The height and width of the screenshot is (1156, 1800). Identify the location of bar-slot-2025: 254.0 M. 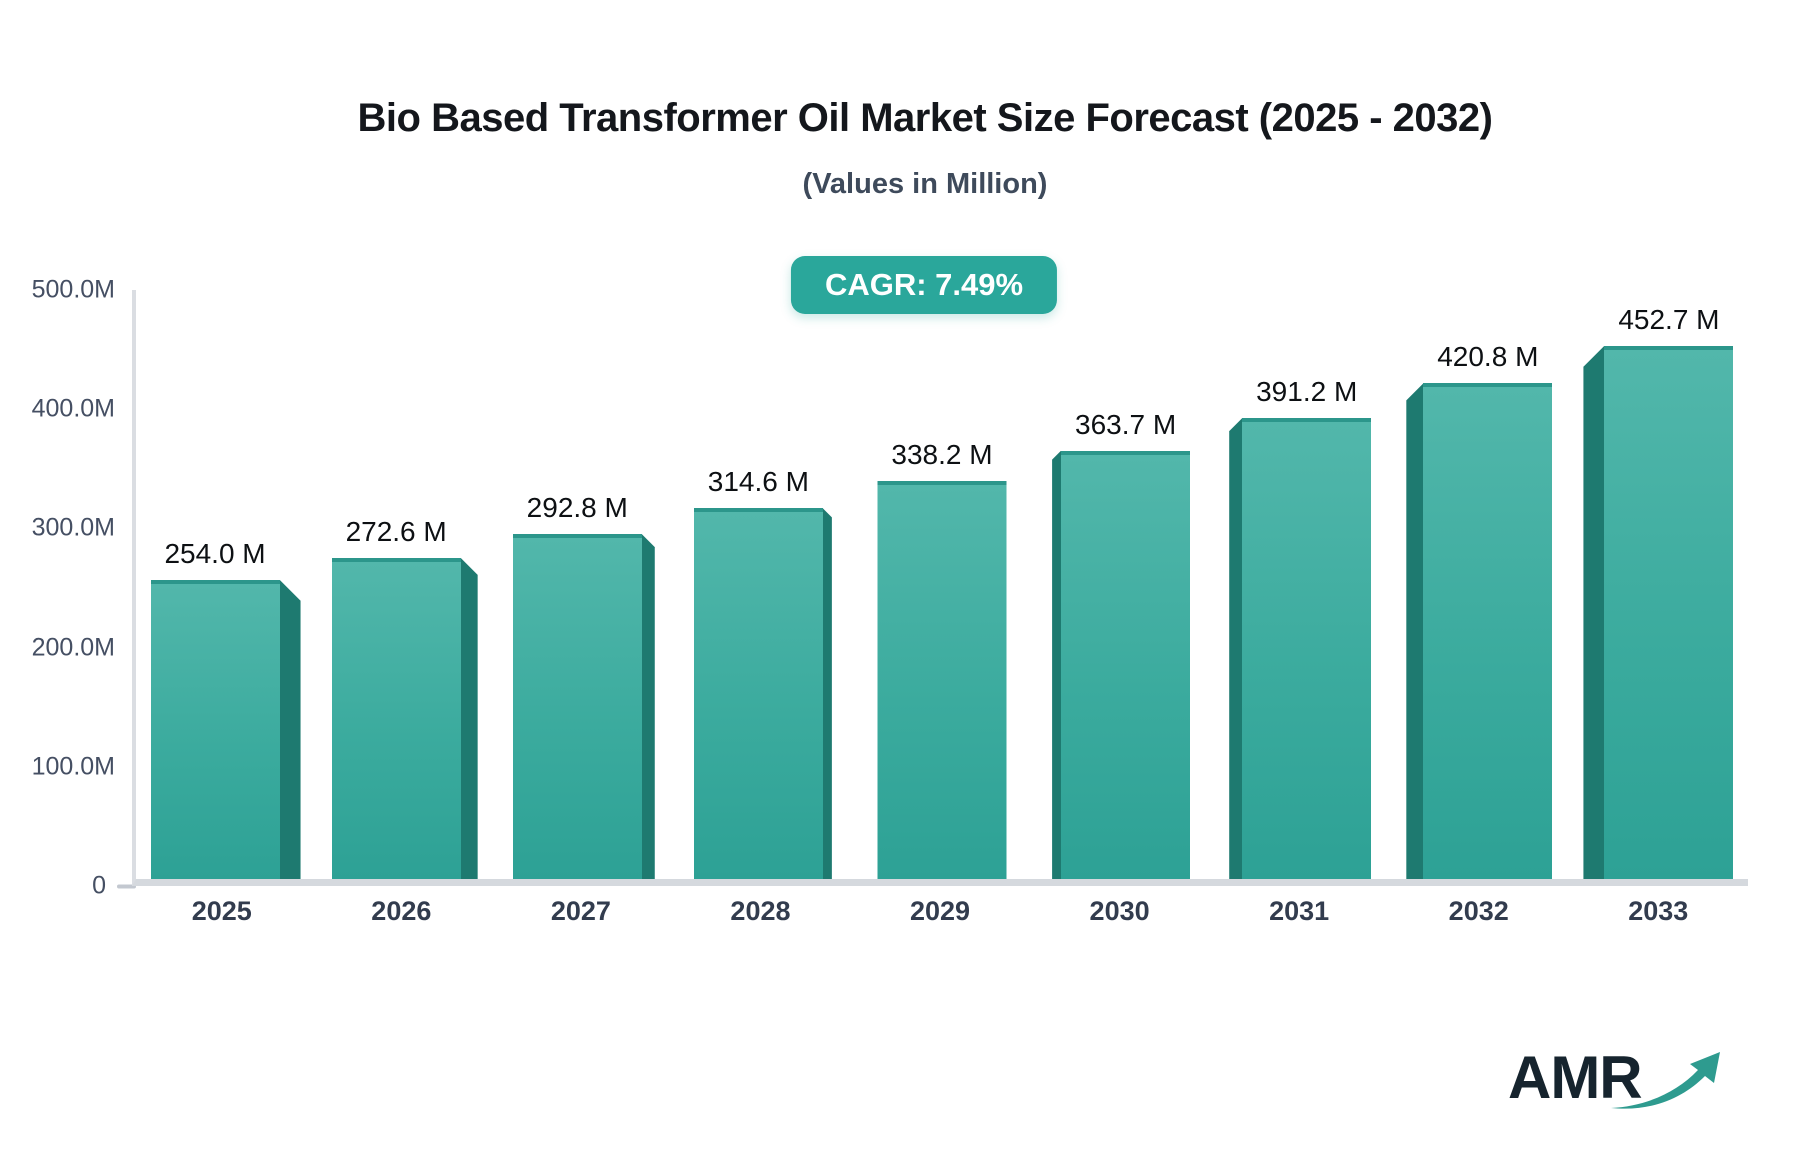
(225, 584).